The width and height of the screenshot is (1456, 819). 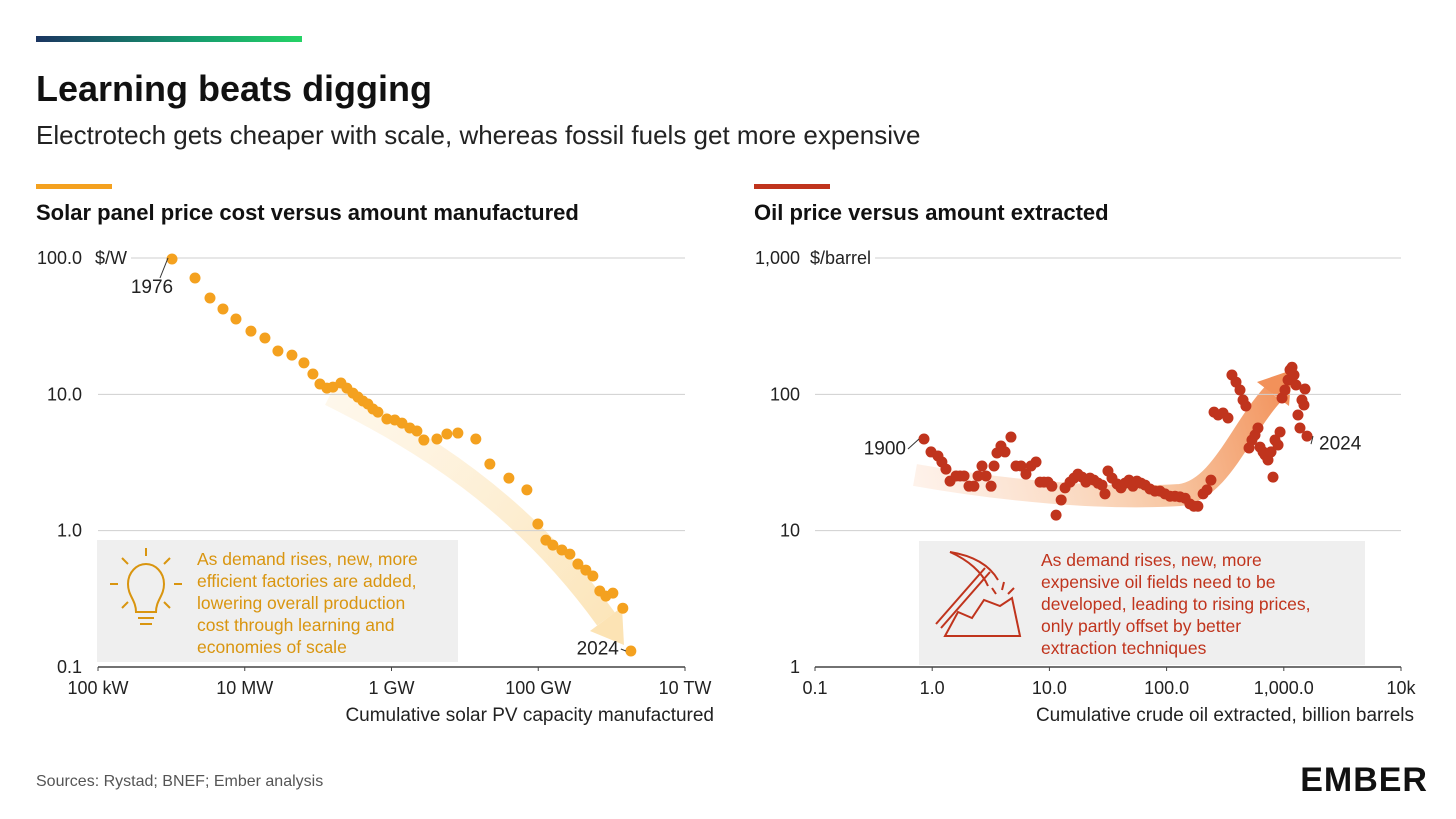 What do you see at coordinates (1175, 604) in the screenshot?
I see `note-text: developed, leading to rising prices,` at bounding box center [1175, 604].